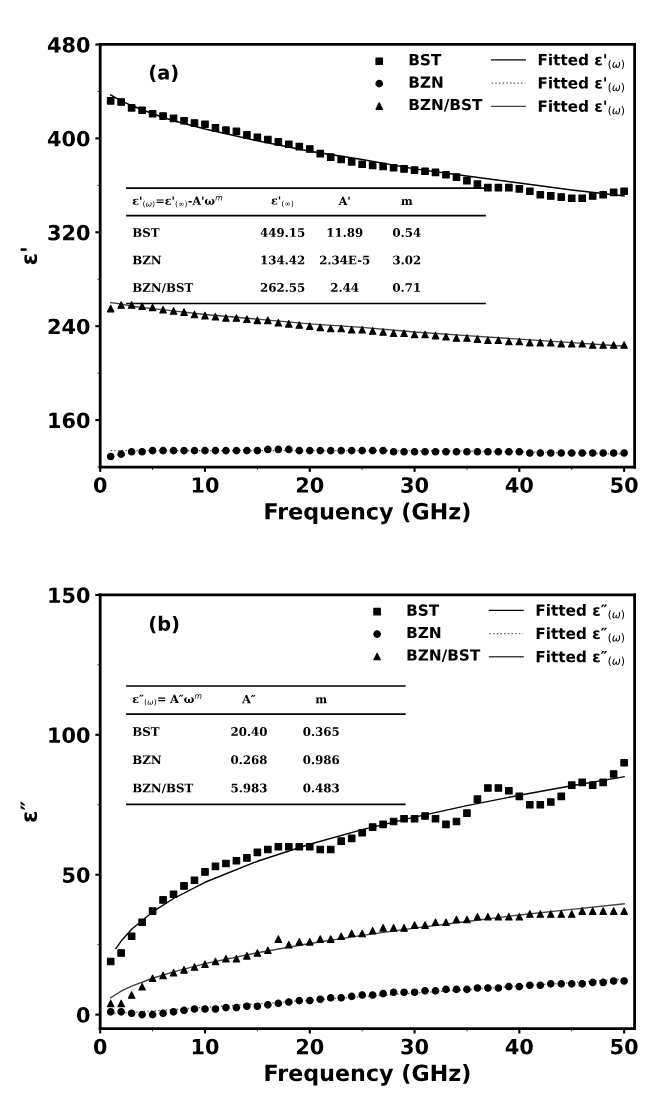  What do you see at coordinates (415, 485) in the screenshot?
I see `x-tick-label: 30` at bounding box center [415, 485].